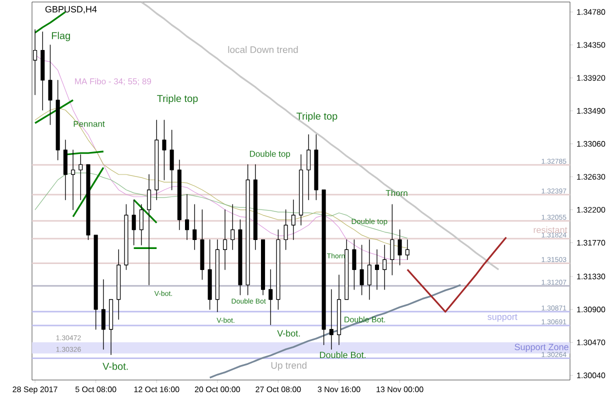 The height and width of the screenshot is (400, 610). Describe the element at coordinates (61, 37) in the screenshot. I see `annotation: Flag` at that location.